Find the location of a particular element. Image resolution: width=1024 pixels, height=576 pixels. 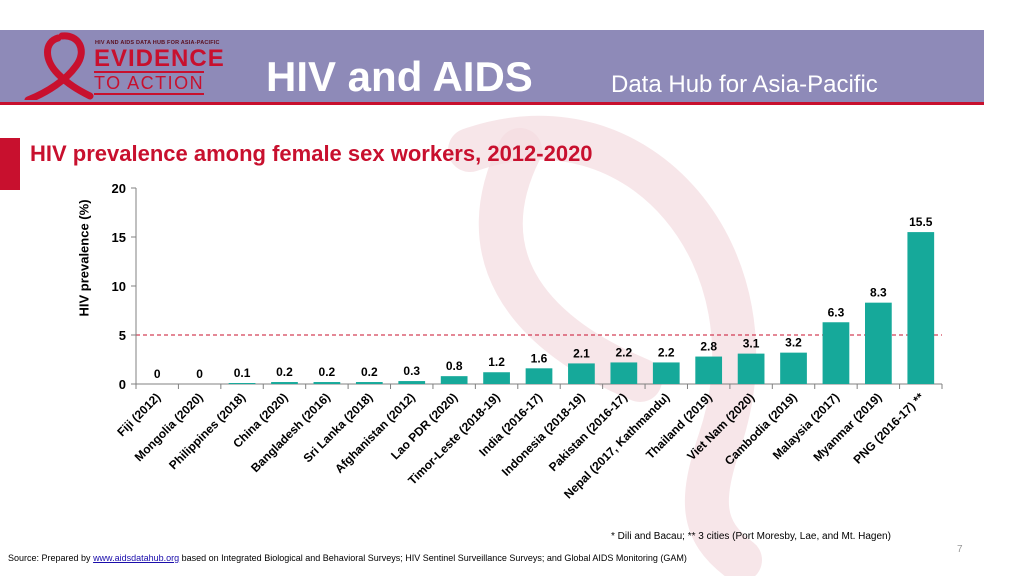

x-tick-label: Afghanistan (2012) is located at coordinates (375, 433).